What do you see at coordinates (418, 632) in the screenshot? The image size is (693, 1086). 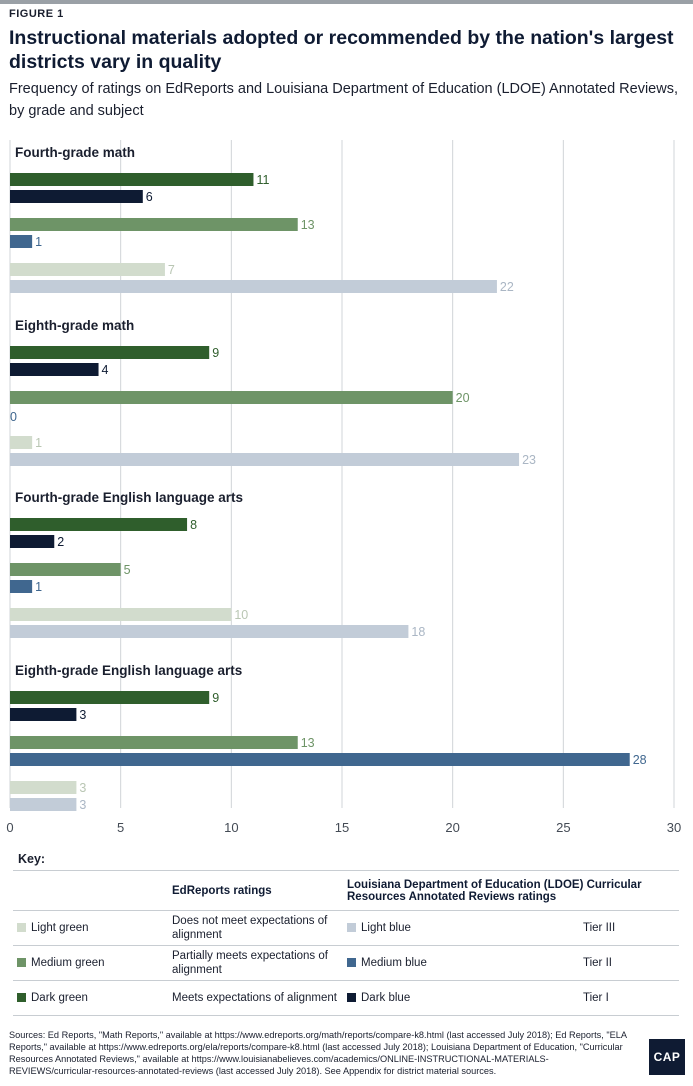 I see `data-label: 18` at bounding box center [418, 632].